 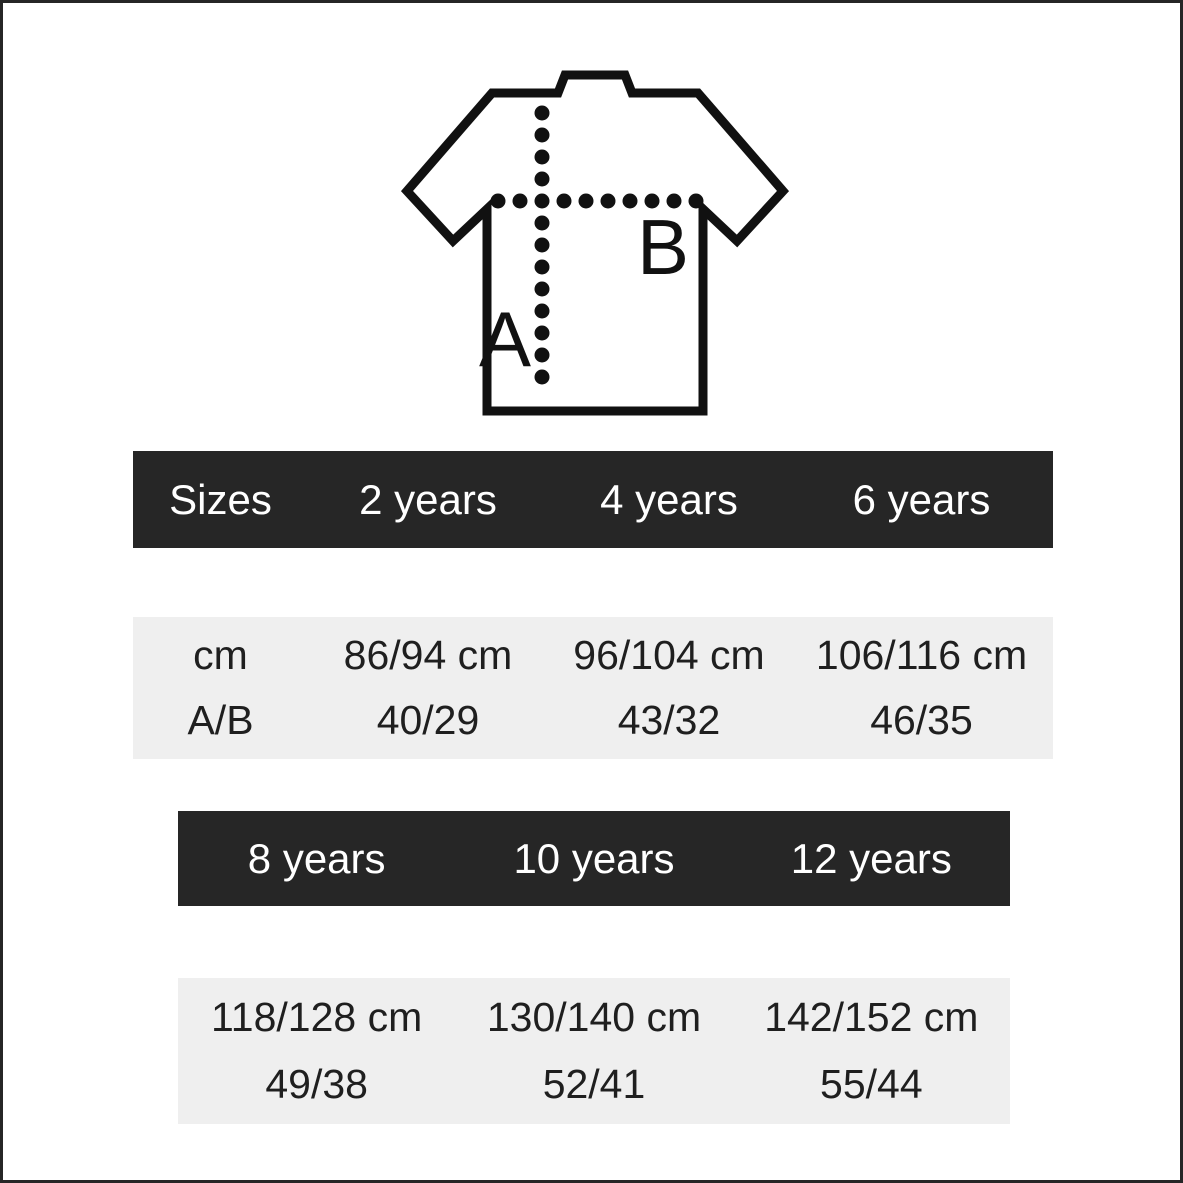 What do you see at coordinates (505, 339) in the screenshot?
I see `measurement-label-a: A` at bounding box center [505, 339].